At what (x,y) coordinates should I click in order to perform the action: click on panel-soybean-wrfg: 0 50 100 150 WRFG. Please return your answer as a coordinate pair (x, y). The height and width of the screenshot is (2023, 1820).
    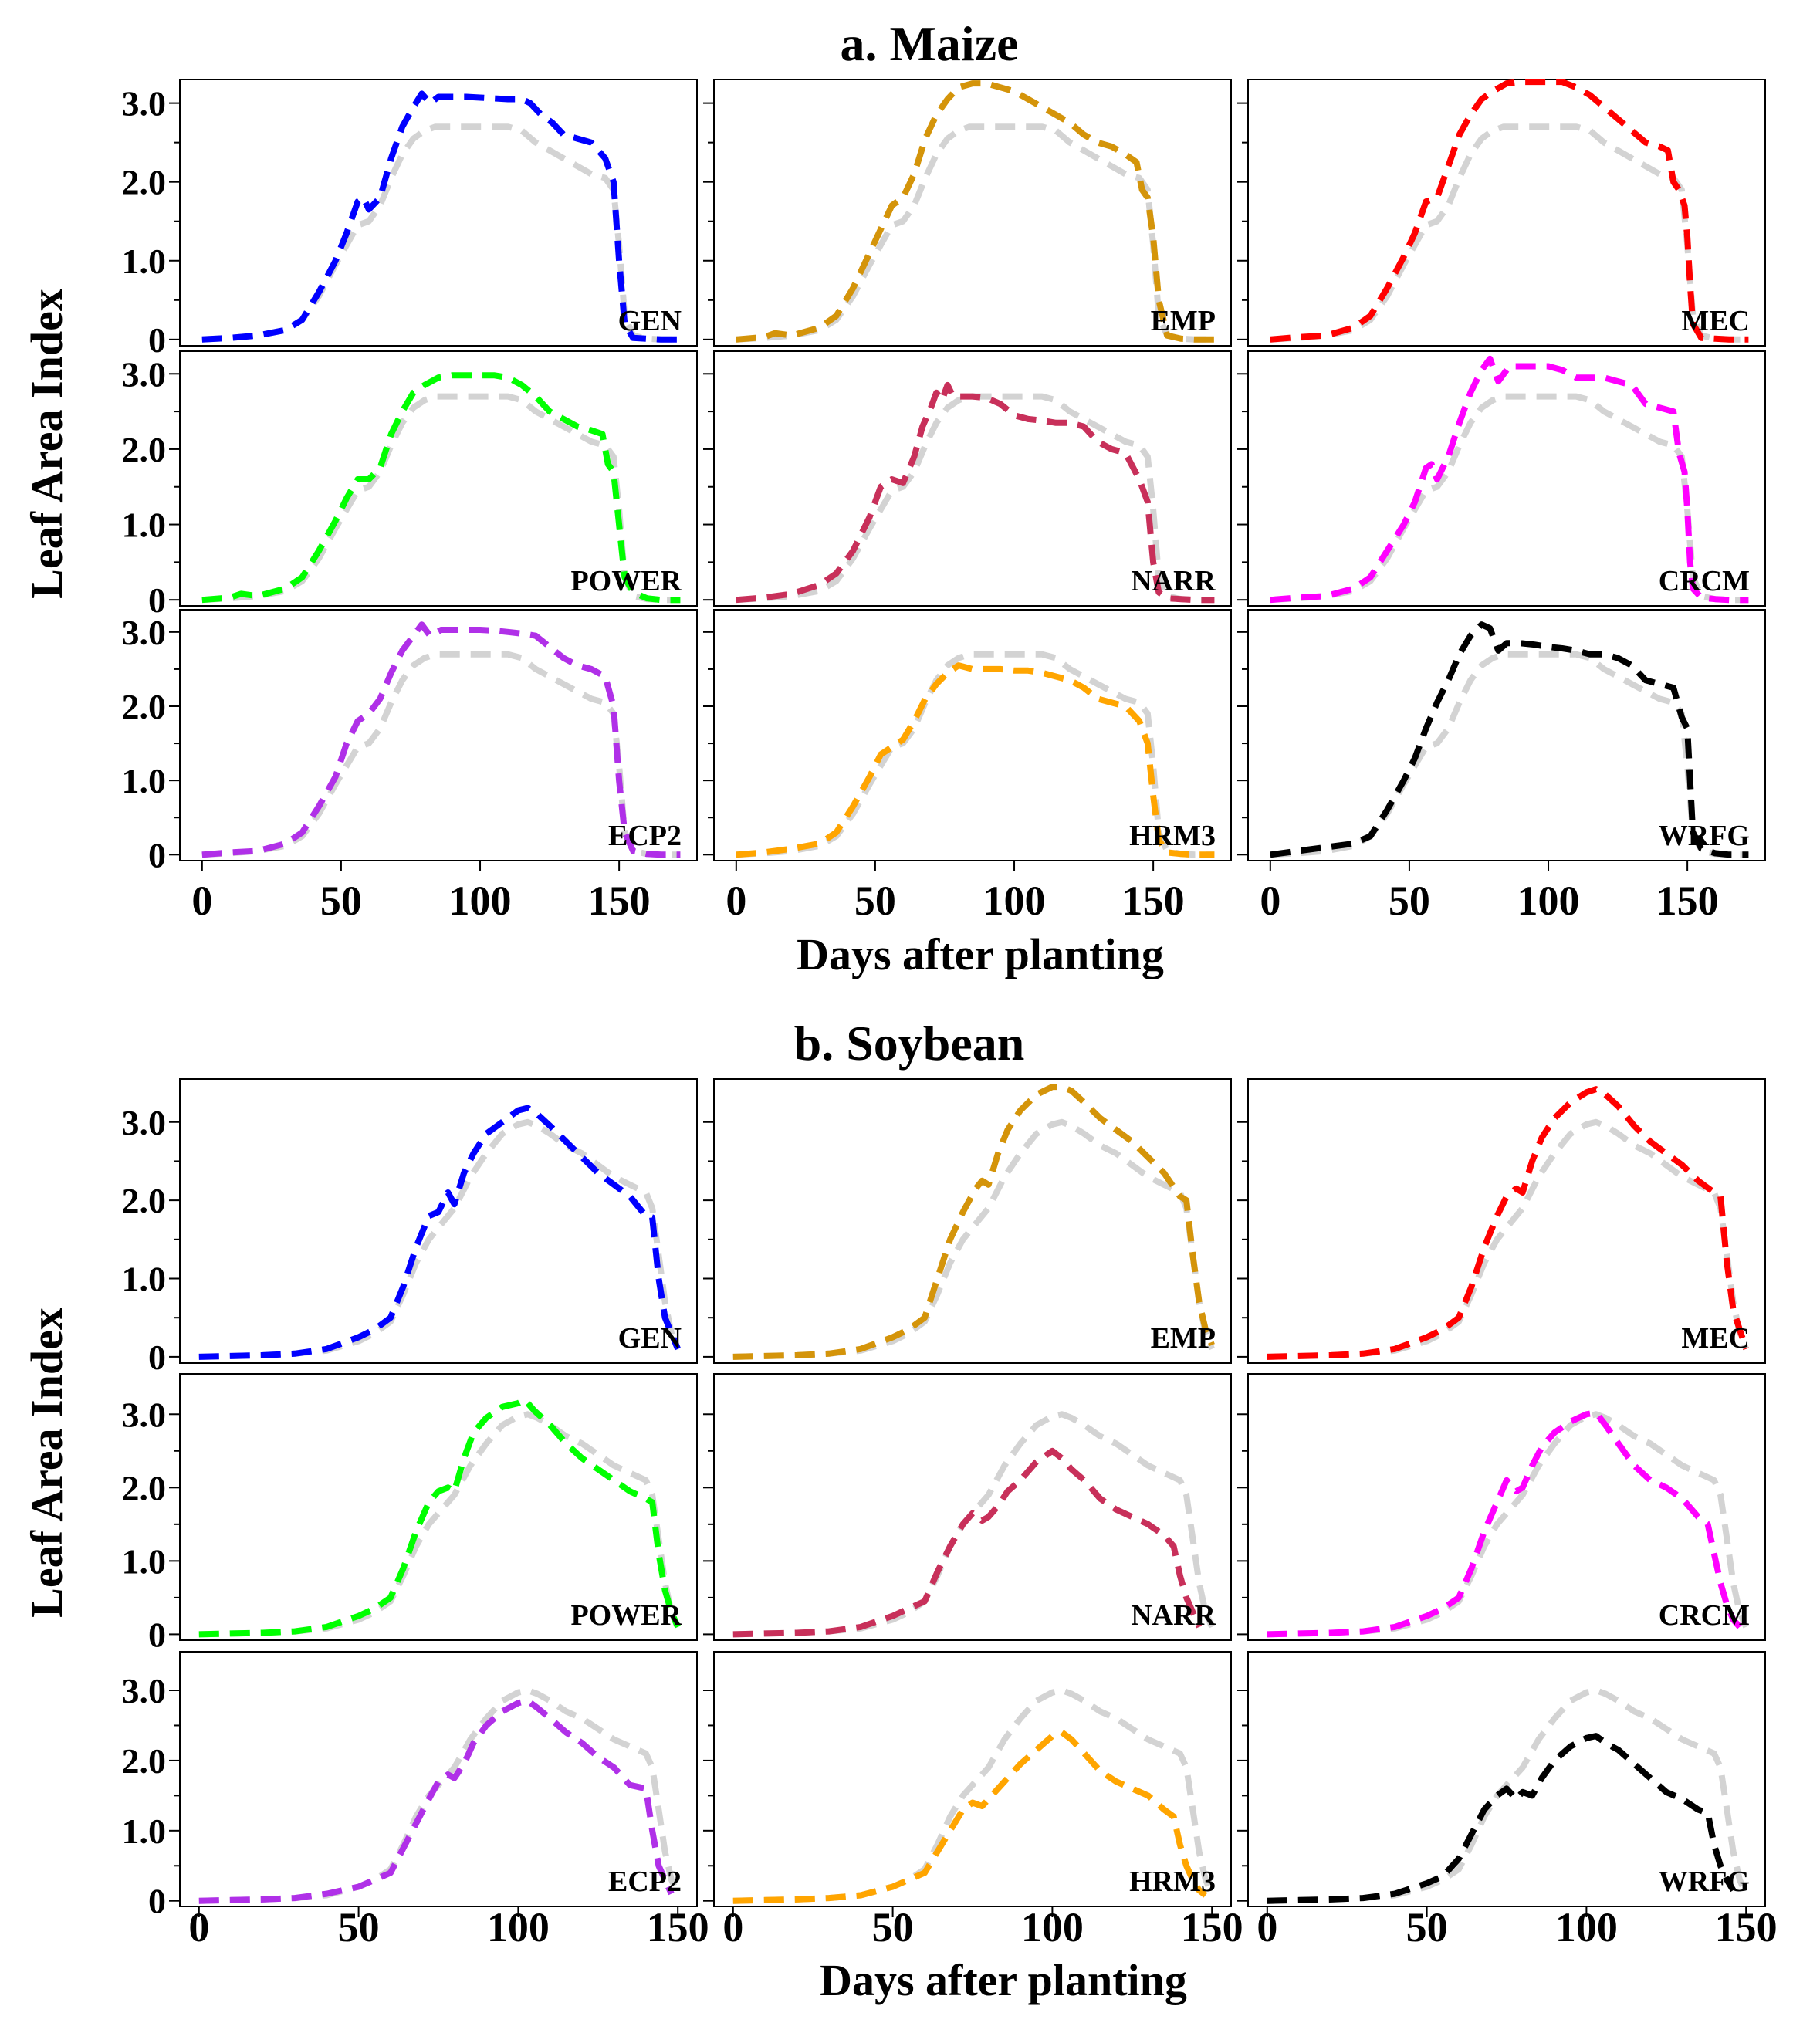
    Looking at the image, I should click on (1507, 1800).